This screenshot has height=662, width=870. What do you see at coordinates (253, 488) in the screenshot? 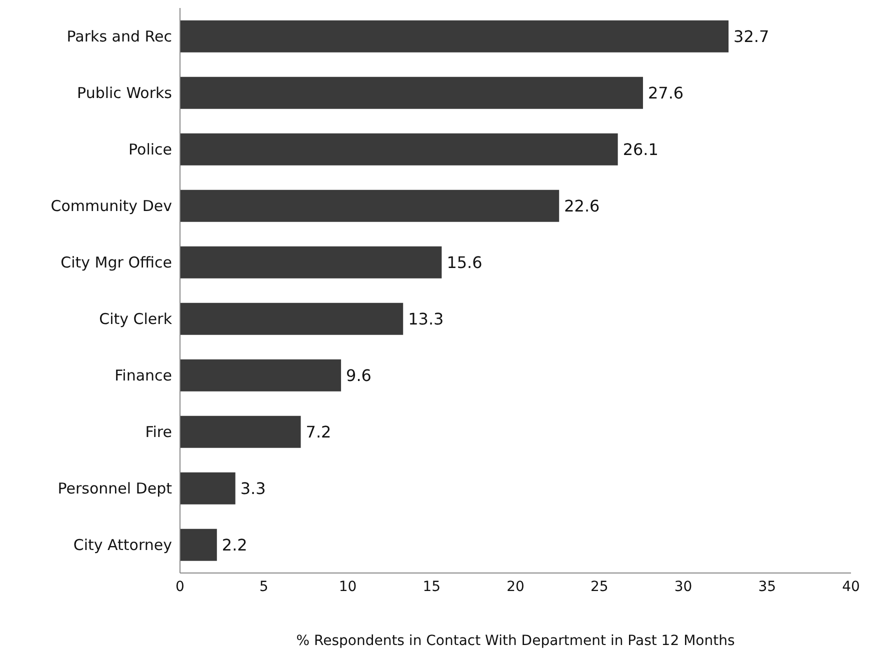
I see `data-label: 3.3` at bounding box center [253, 488].